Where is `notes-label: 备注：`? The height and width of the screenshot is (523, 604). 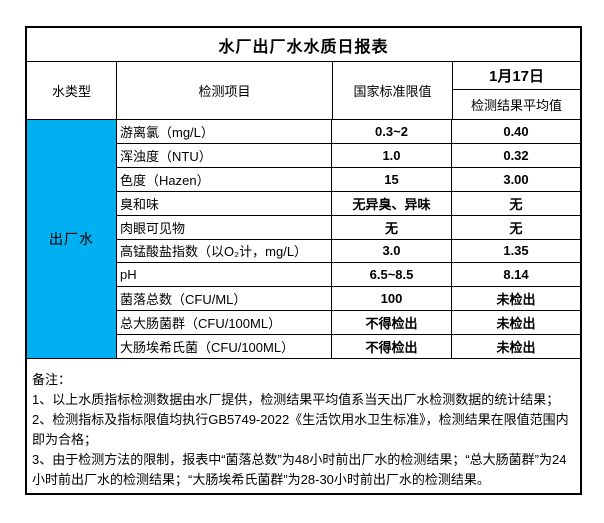
notes-label: 备注： is located at coordinates (52, 379).